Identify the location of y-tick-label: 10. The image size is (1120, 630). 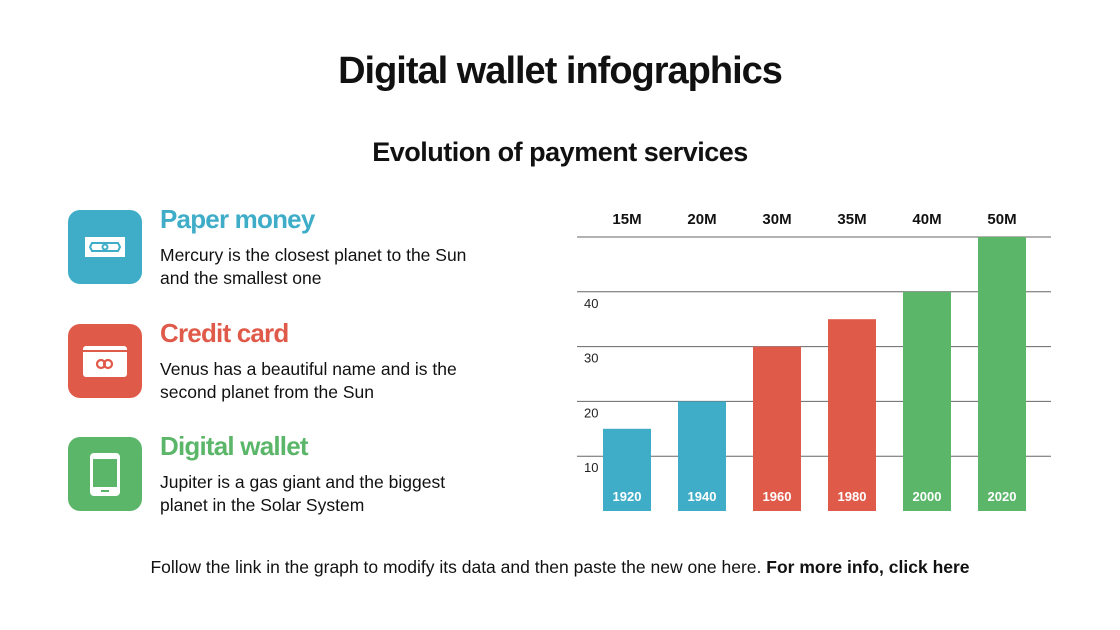
(591, 467).